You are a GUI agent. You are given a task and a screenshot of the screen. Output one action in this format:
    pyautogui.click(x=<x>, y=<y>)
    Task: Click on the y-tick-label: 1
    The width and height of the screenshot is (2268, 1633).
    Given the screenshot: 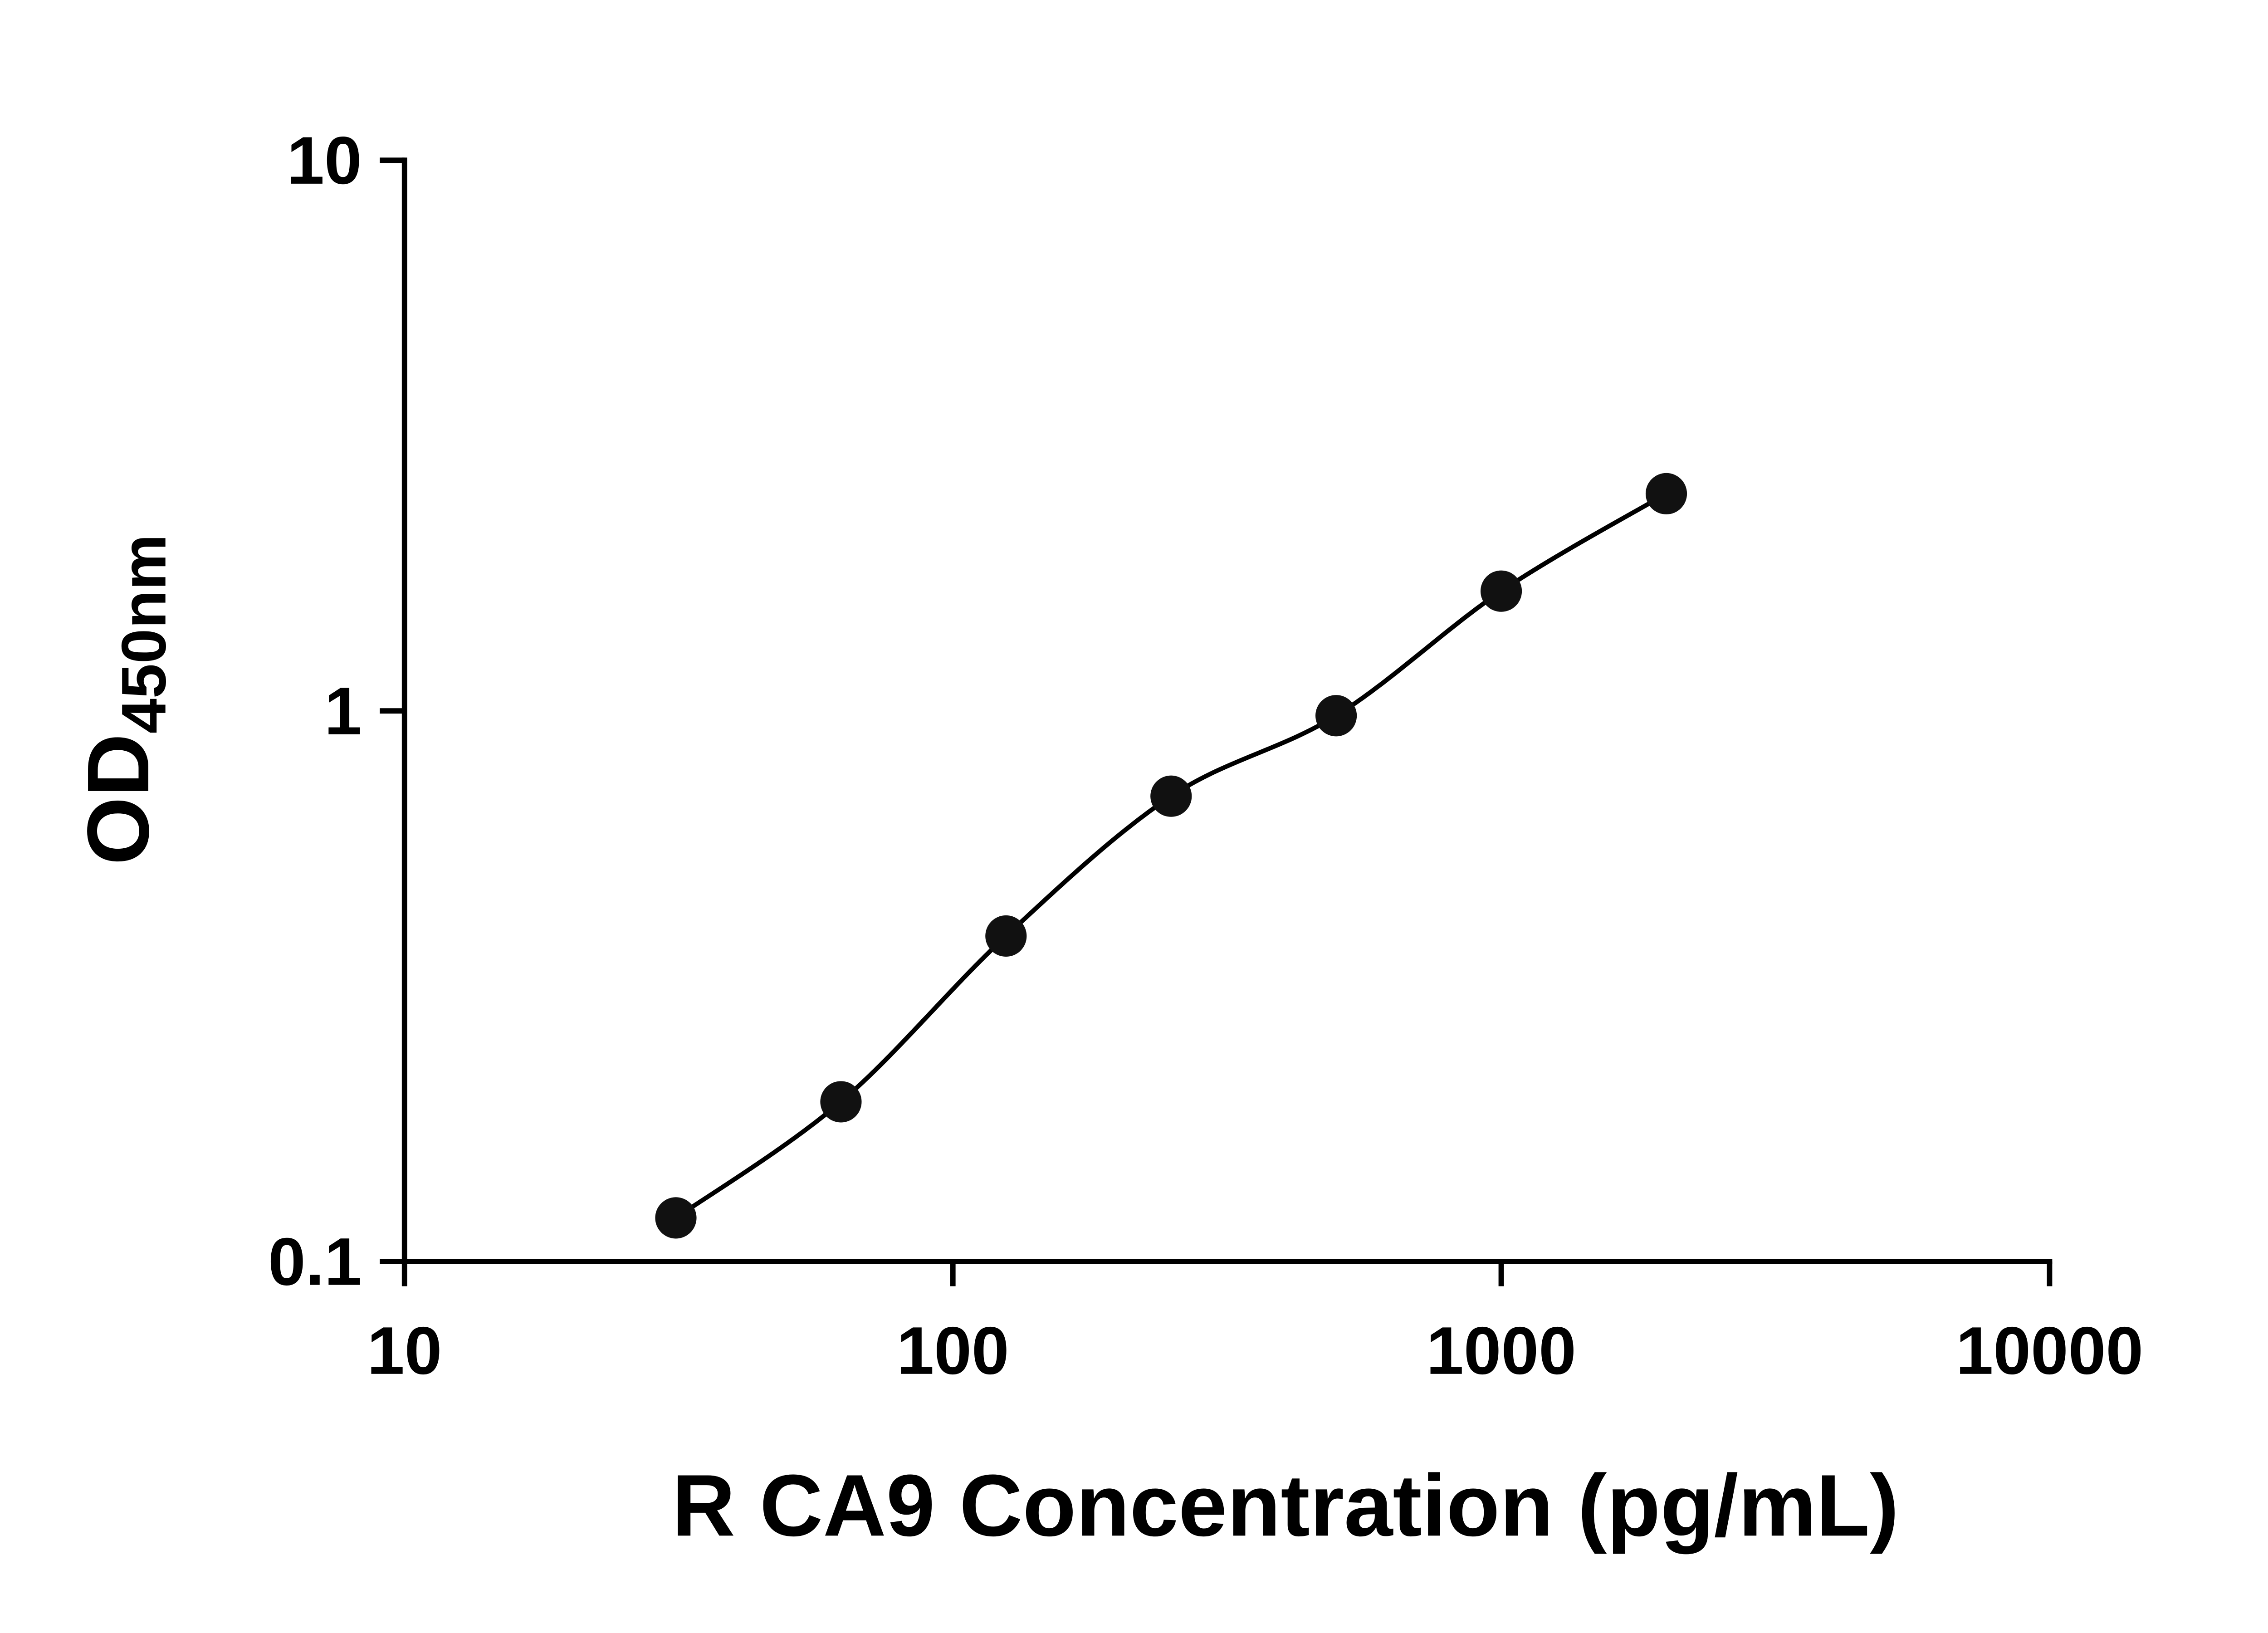 What is the action you would take?
    pyautogui.click(x=343, y=711)
    